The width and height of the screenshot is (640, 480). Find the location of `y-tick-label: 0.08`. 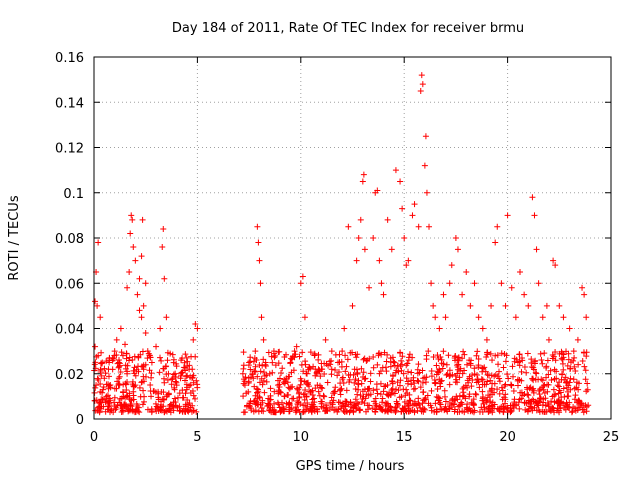

y-tick-label: 0.08 is located at coordinates (69, 239).